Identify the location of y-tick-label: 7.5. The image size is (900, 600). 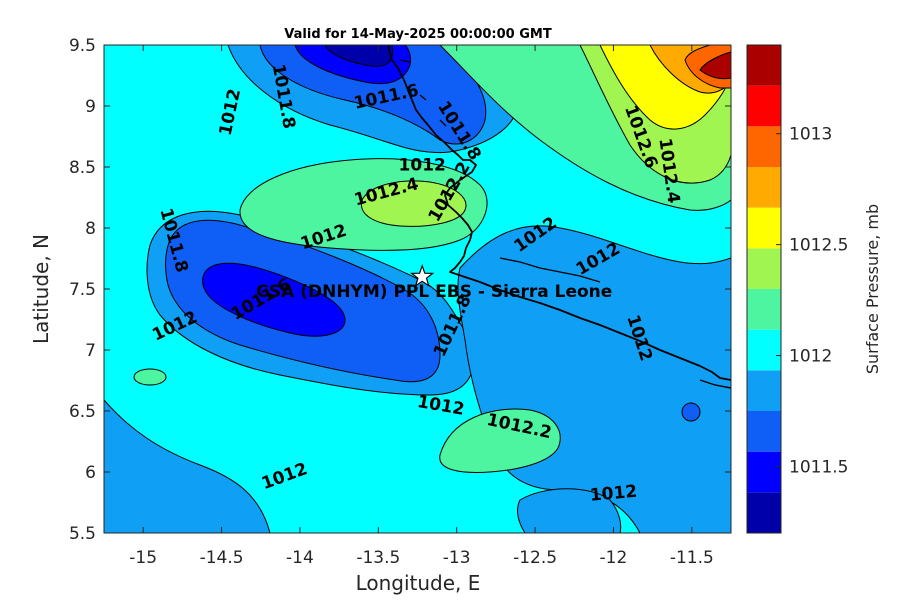
(82, 290).